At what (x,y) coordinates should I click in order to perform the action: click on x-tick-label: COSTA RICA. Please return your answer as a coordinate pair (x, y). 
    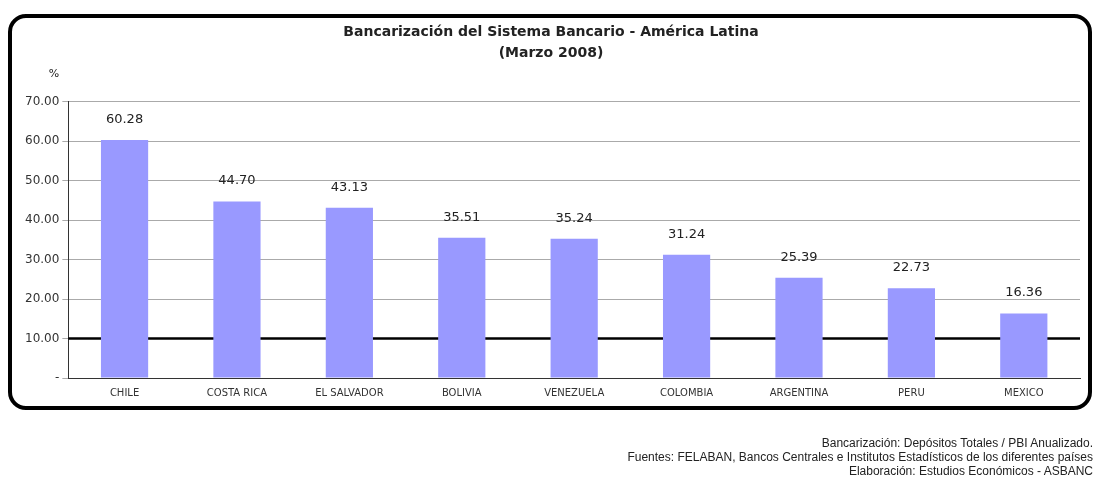
    Looking at the image, I should click on (237, 392).